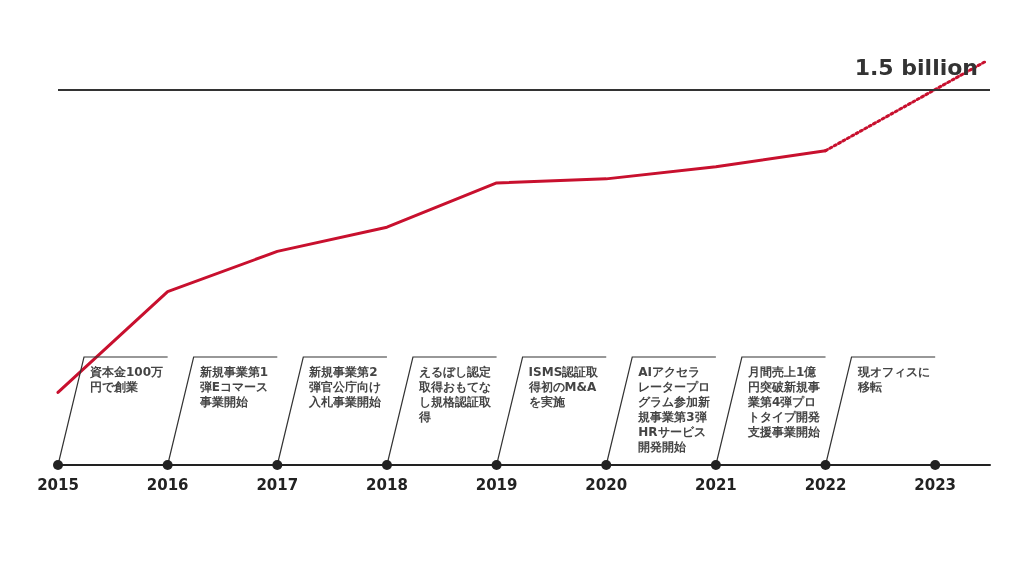 Image resolution: width=1024 pixels, height=572 pixels. Describe the element at coordinates (496, 484) in the screenshot. I see `x-tick-label: 2019` at that location.